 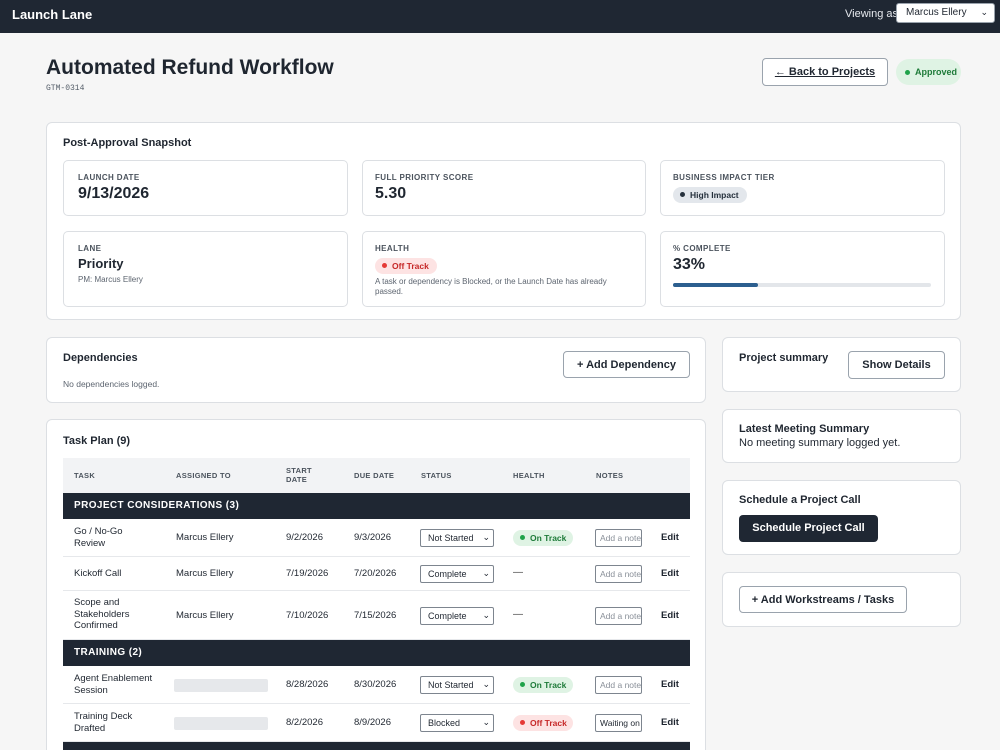 I want to click on column-header-status: STATUS, so click(x=436, y=475).